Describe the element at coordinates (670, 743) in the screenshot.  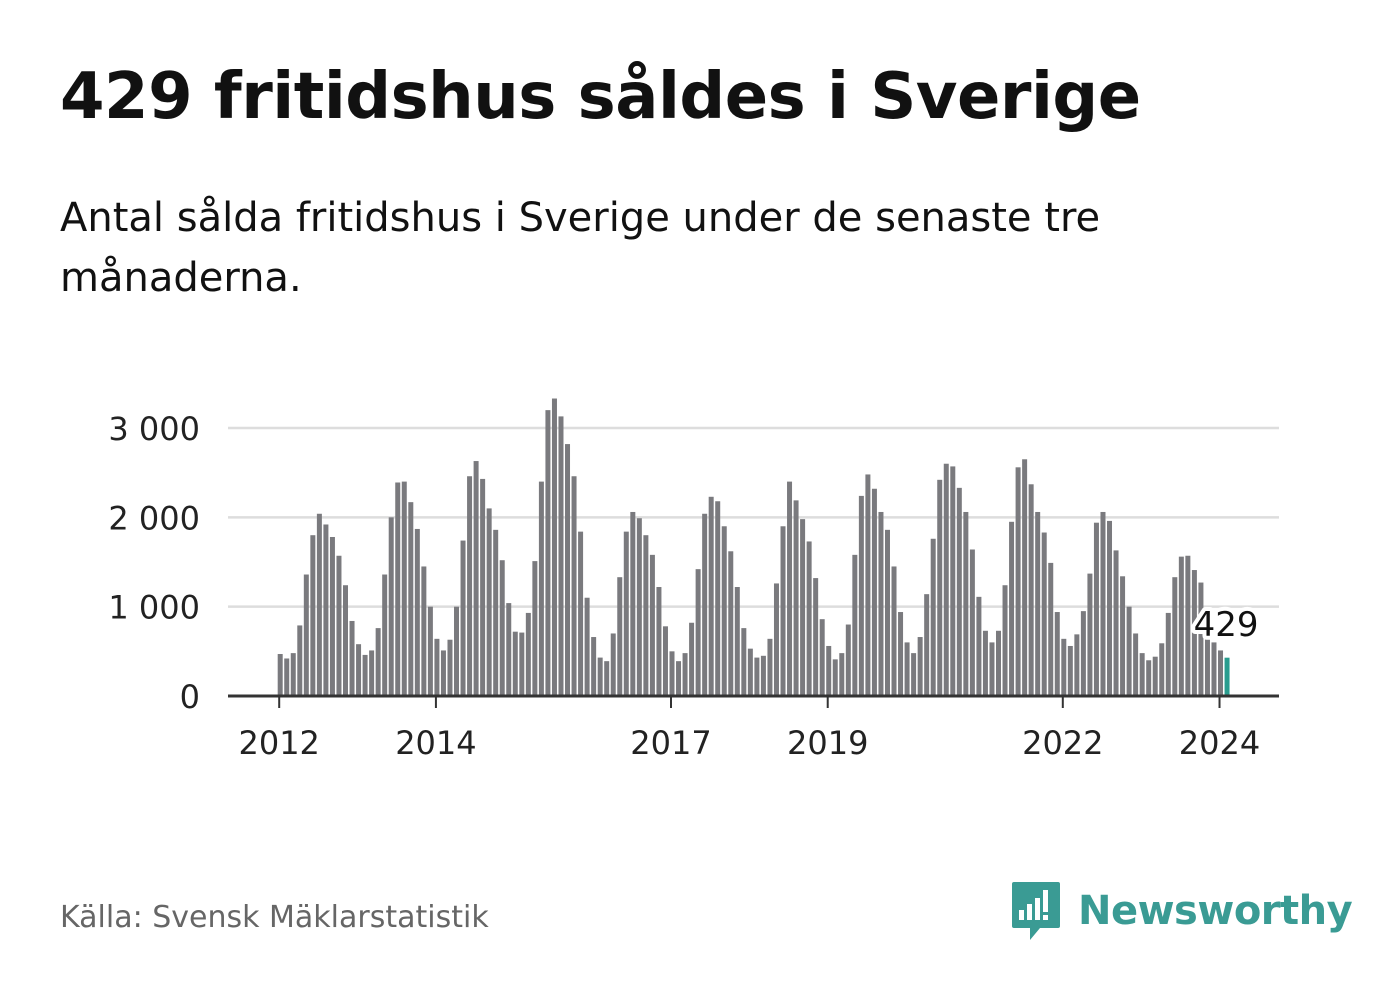
I see `x-tick-label: 2017` at that location.